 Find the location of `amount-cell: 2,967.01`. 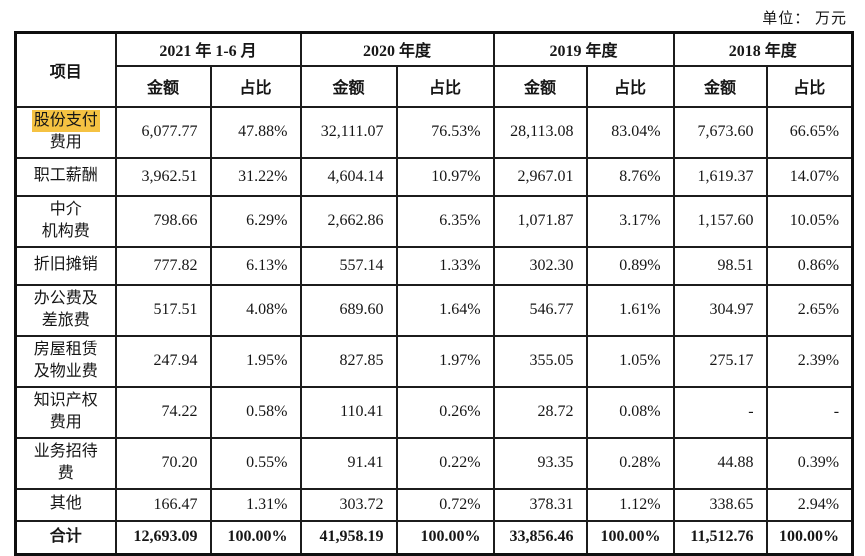

amount-cell: 2,967.01 is located at coordinates (540, 176).